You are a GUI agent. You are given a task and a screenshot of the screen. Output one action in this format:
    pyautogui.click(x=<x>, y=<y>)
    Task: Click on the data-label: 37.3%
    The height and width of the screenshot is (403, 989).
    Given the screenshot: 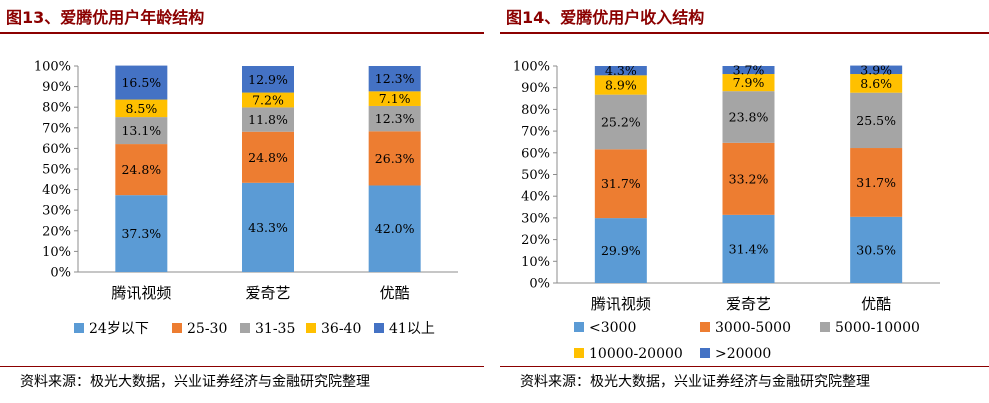 What is the action you would take?
    pyautogui.click(x=141, y=233)
    